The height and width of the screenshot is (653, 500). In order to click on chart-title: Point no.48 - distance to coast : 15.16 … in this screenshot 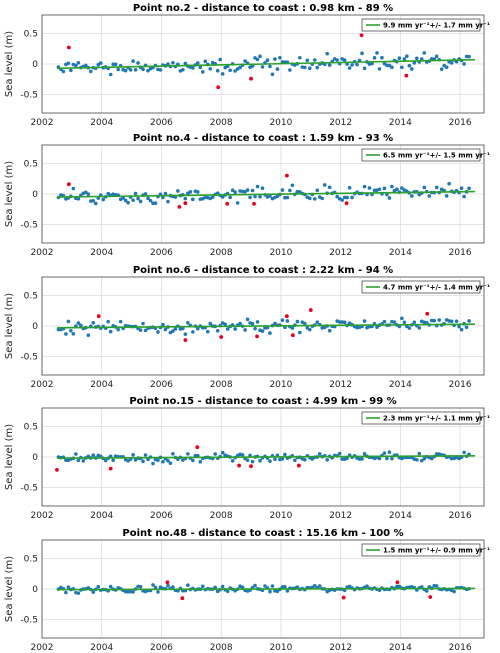, I will do `click(262, 533)`.